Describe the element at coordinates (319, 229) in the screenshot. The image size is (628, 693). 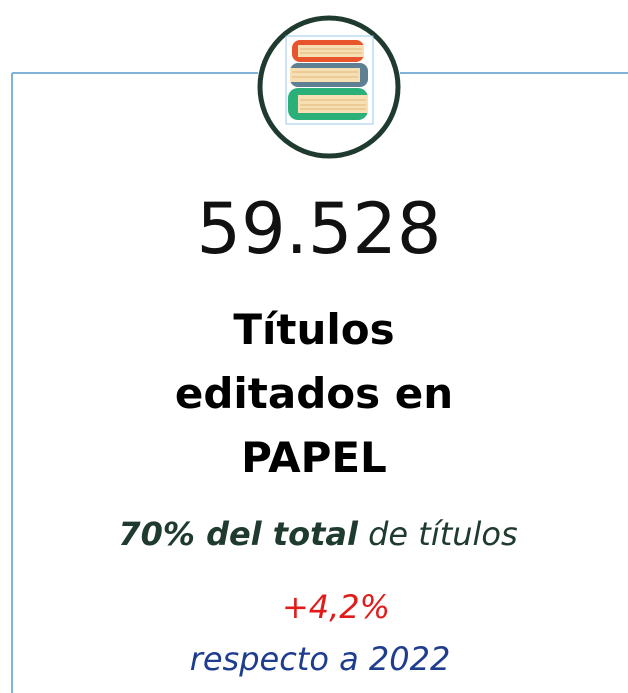
I see `stat-value: 59.528` at that location.